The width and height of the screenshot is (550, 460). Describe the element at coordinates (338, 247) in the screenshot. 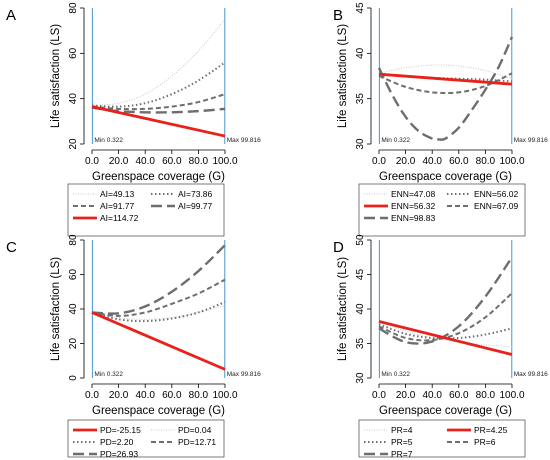

I see `panel-letter: D` at that location.